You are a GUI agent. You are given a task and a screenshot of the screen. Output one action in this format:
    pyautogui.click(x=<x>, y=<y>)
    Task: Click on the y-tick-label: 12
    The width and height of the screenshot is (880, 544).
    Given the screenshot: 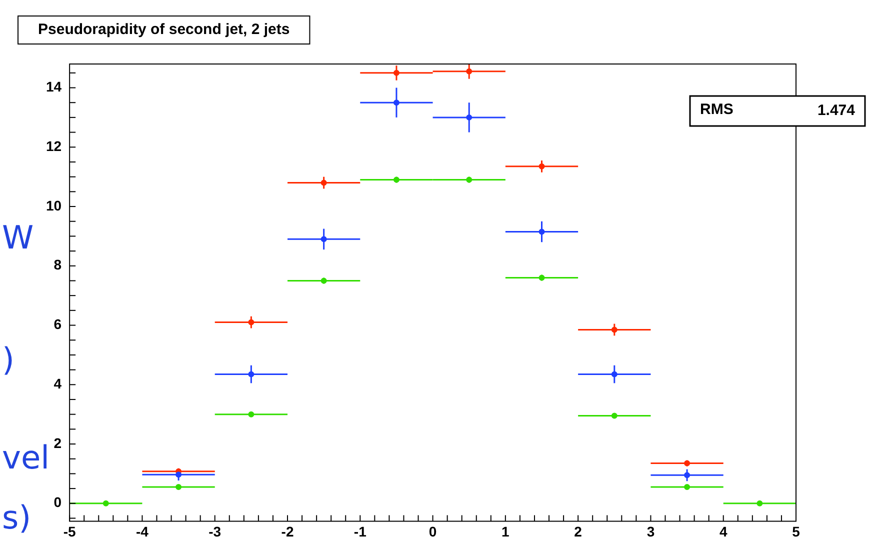 What is the action you would take?
    pyautogui.click(x=54, y=146)
    